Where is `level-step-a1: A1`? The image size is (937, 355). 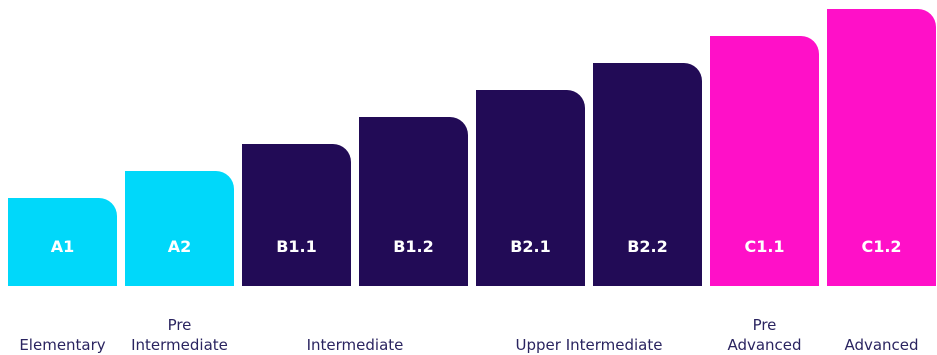
level-step-a1: A1 is located at coordinates (62, 242).